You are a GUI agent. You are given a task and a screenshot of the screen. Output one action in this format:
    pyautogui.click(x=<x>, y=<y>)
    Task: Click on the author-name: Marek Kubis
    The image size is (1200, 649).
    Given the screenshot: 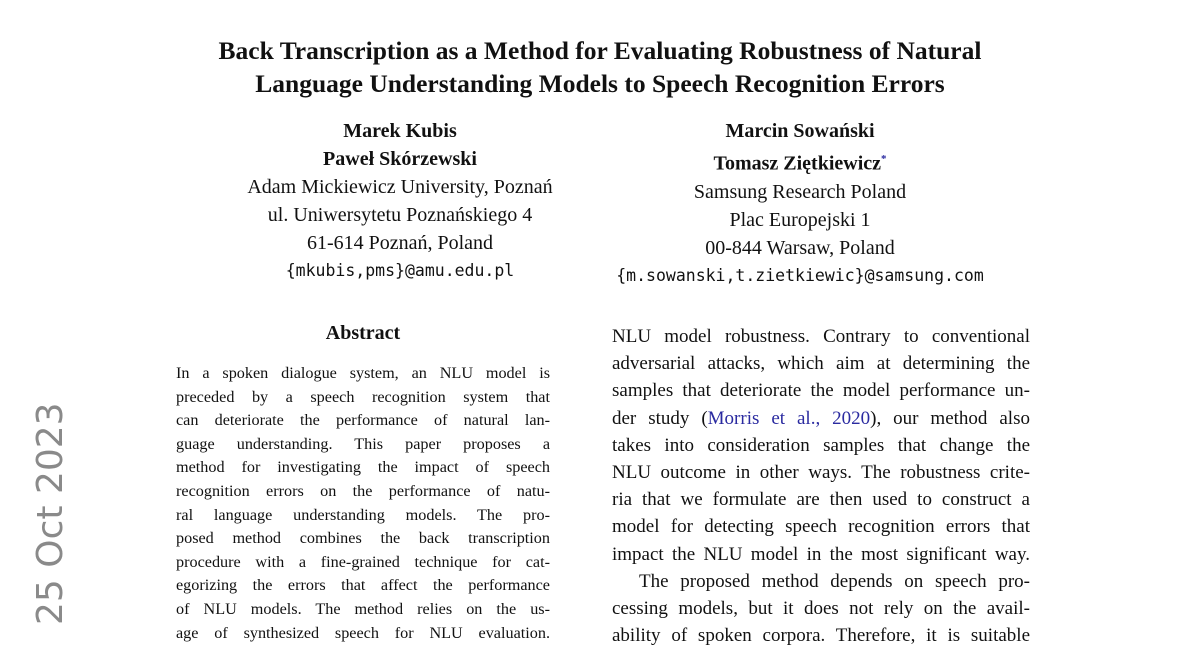 What is the action you would take?
    pyautogui.click(x=400, y=131)
    